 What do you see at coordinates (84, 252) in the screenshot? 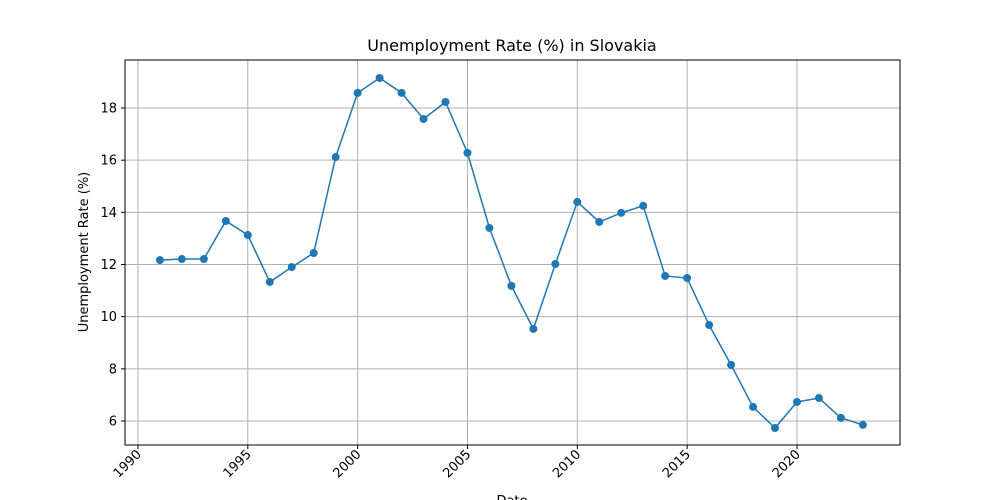
I see `y-axis-label: Unemployment Rate (%)` at bounding box center [84, 252].